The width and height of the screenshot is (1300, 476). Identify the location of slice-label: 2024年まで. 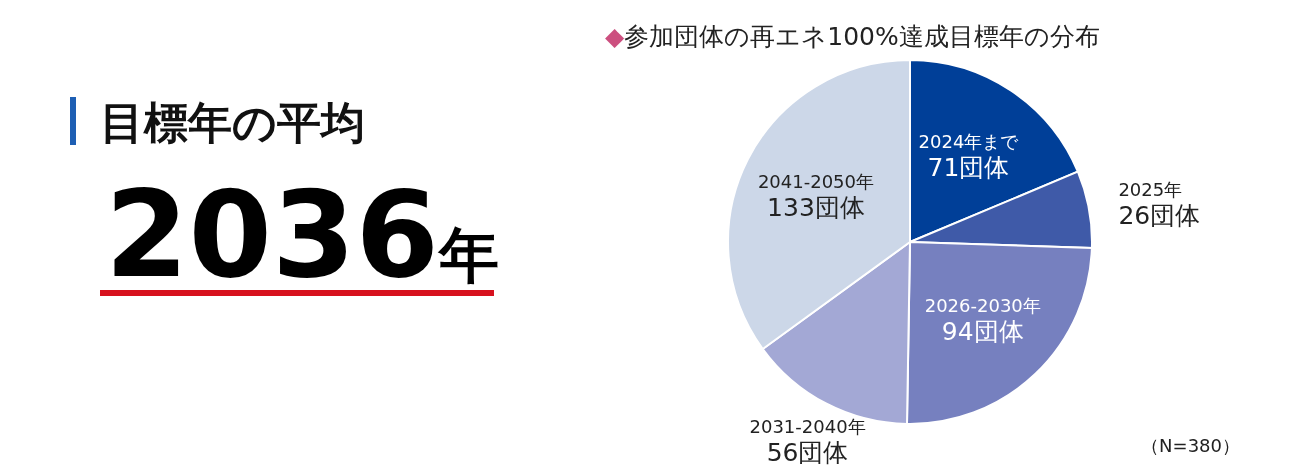
(969, 142).